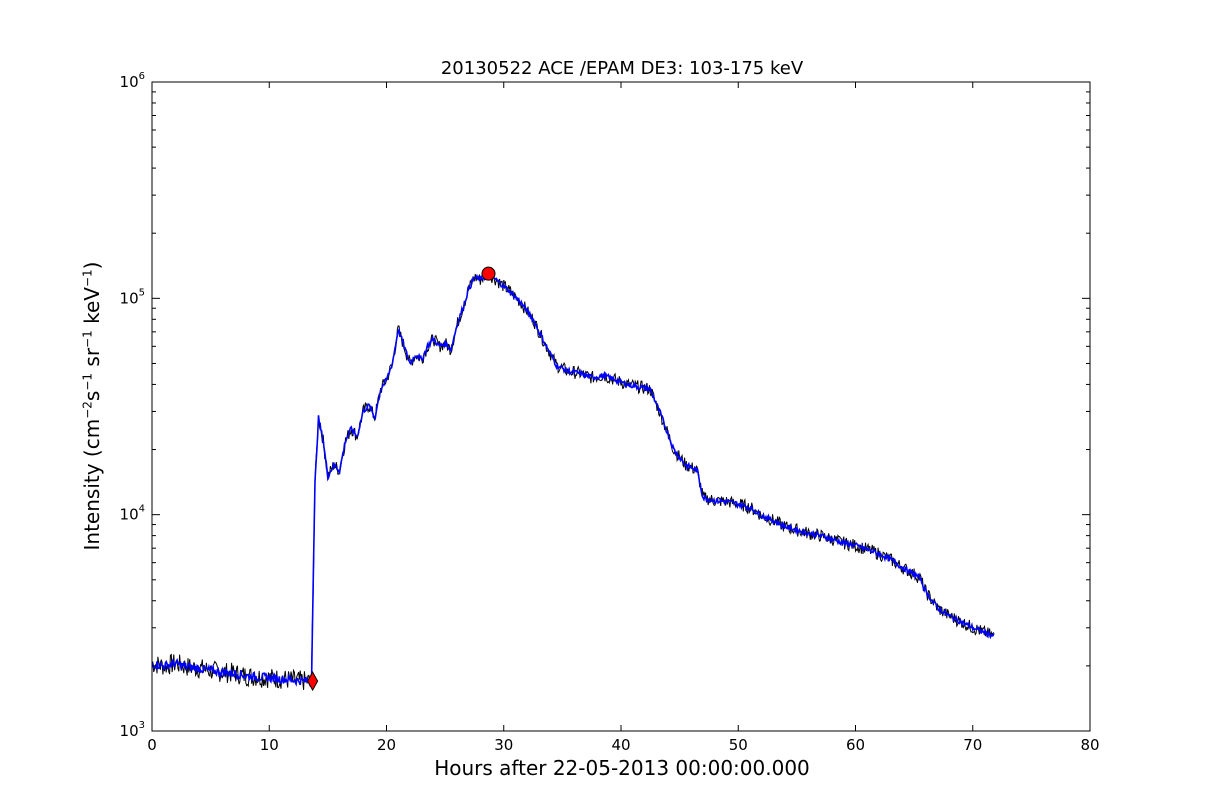  Describe the element at coordinates (92, 406) in the screenshot. I see `y-axis-label: Intensity (cm−2s−1 sr−1 keV−1)` at that location.